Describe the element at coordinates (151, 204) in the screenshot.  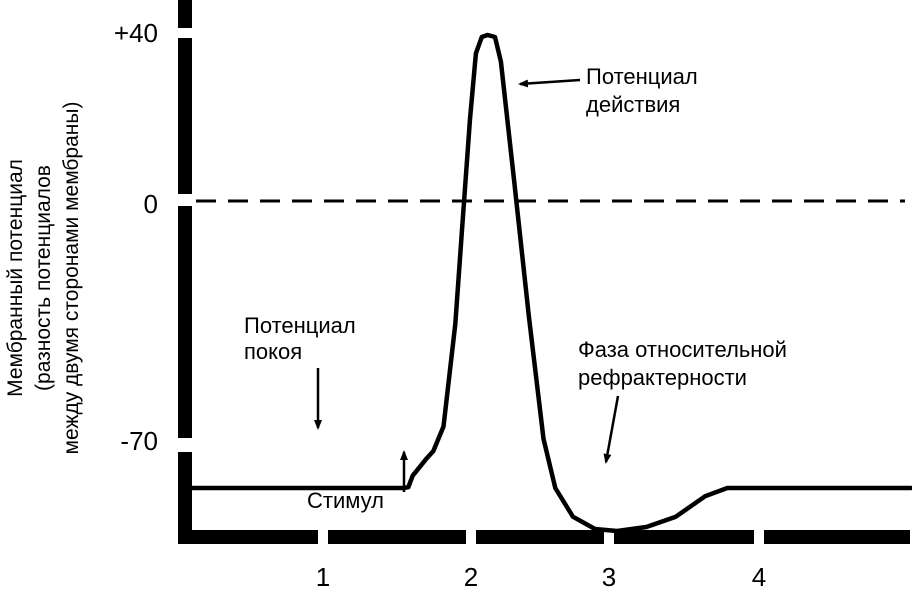
I see `y-tick-label-0: 0` at that location.